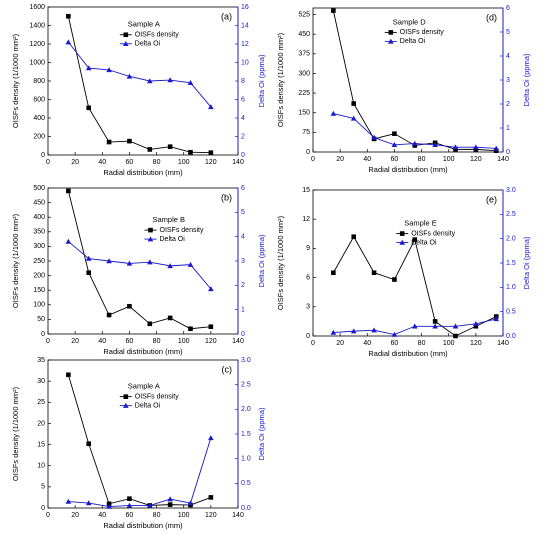  I want to click on y-tick-label: 150, so click(304, 113).